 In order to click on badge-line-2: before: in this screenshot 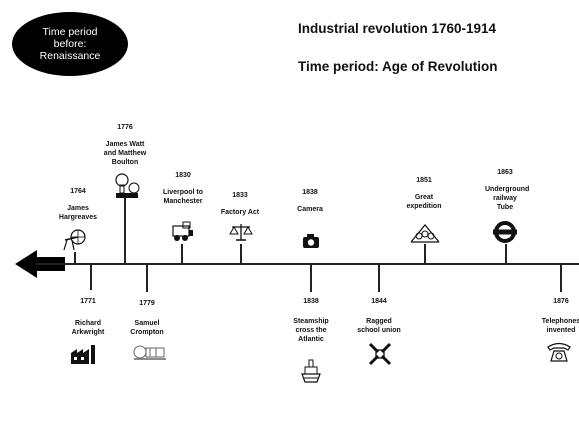, I will do `click(70, 44)`.